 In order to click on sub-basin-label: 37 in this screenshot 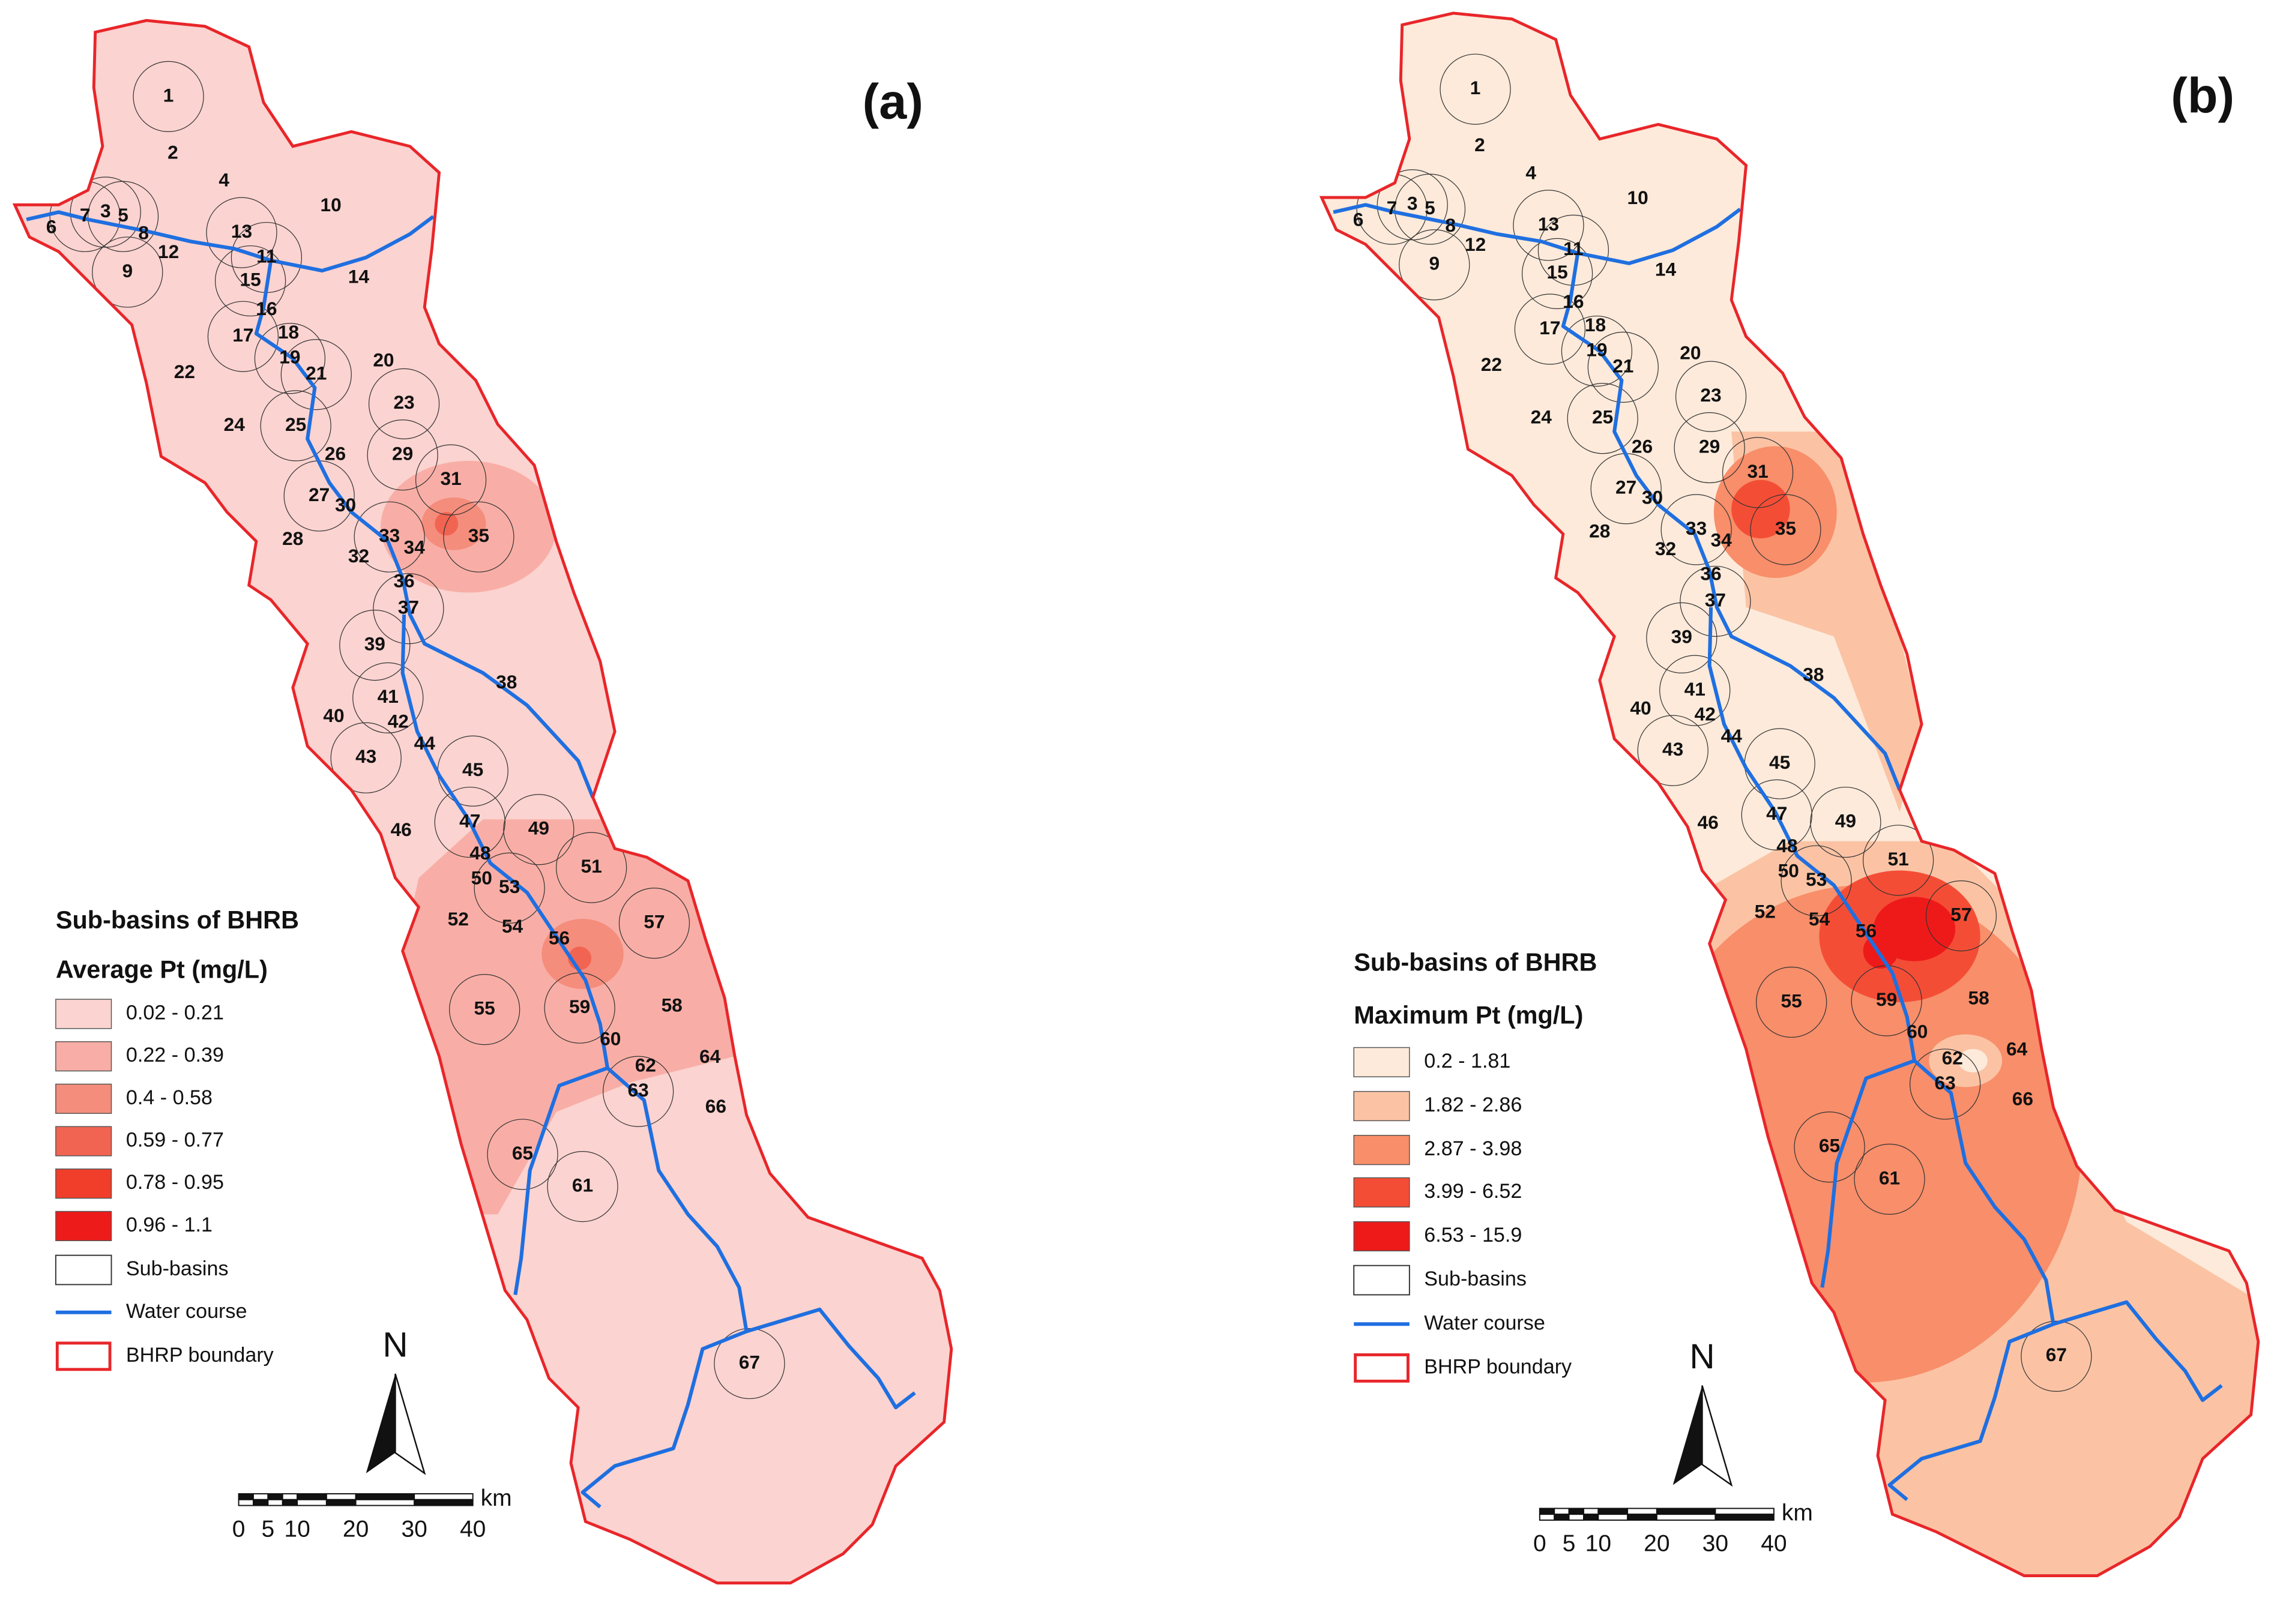, I will do `click(1716, 599)`.